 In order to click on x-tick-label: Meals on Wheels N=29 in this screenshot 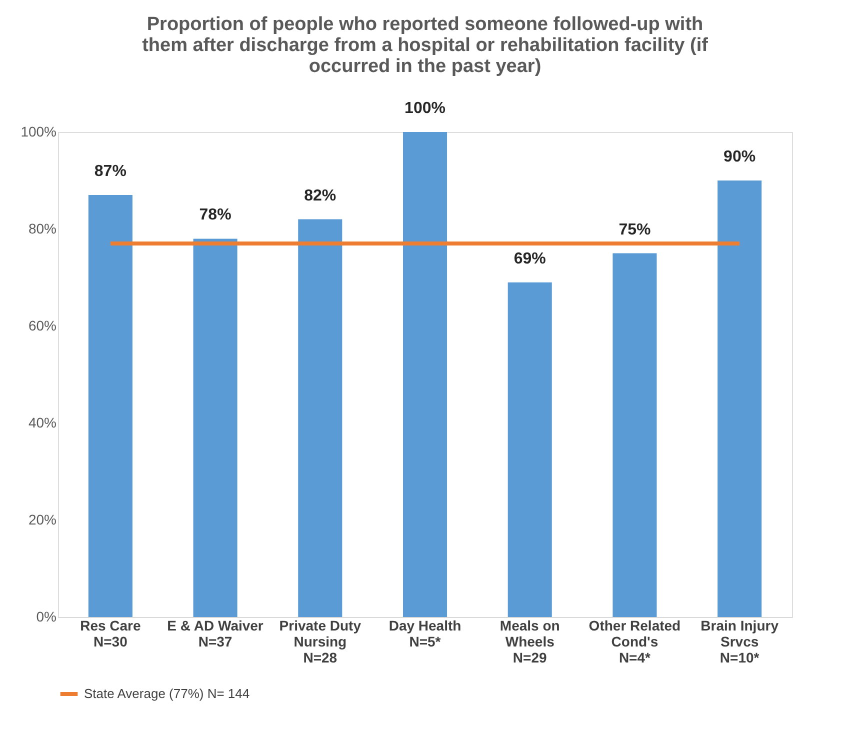, I will do `click(530, 642)`.